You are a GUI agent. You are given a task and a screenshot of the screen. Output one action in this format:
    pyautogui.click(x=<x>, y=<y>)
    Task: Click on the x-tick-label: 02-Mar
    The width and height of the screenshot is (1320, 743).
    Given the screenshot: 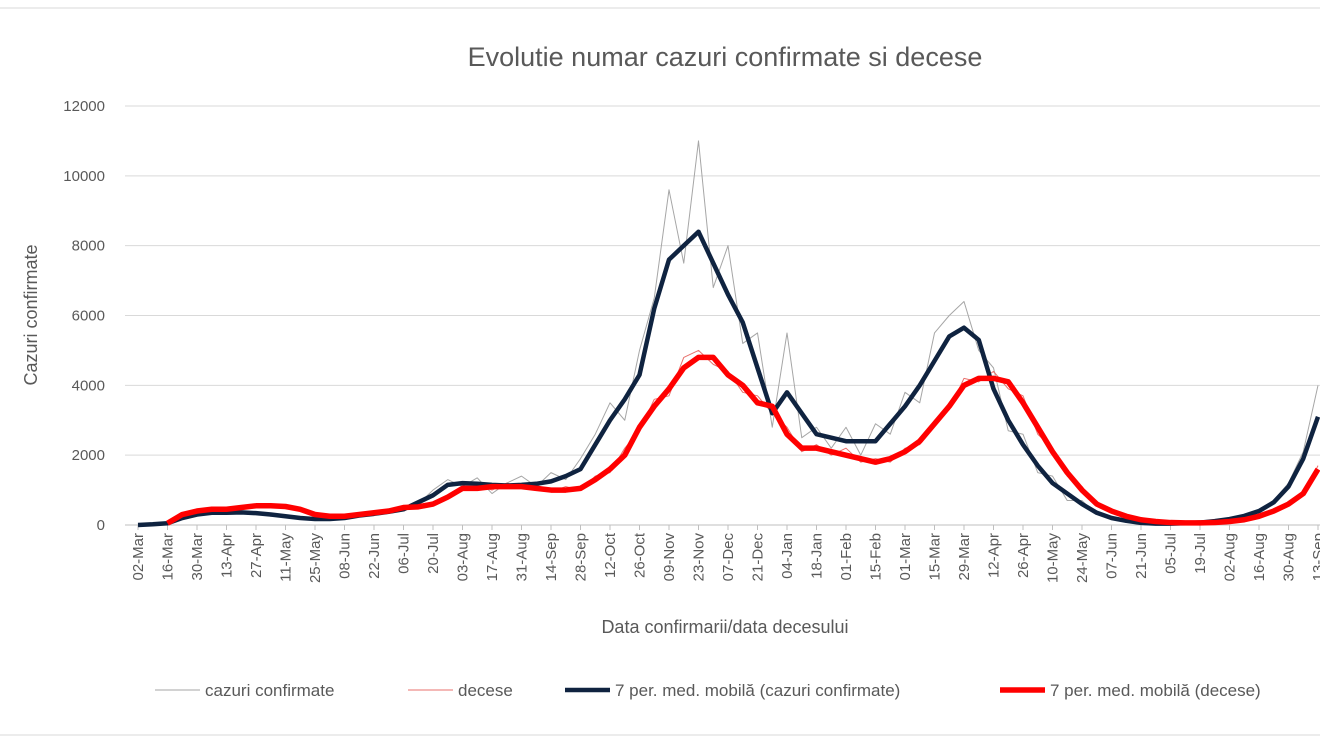 What is the action you would take?
    pyautogui.click(x=138, y=557)
    